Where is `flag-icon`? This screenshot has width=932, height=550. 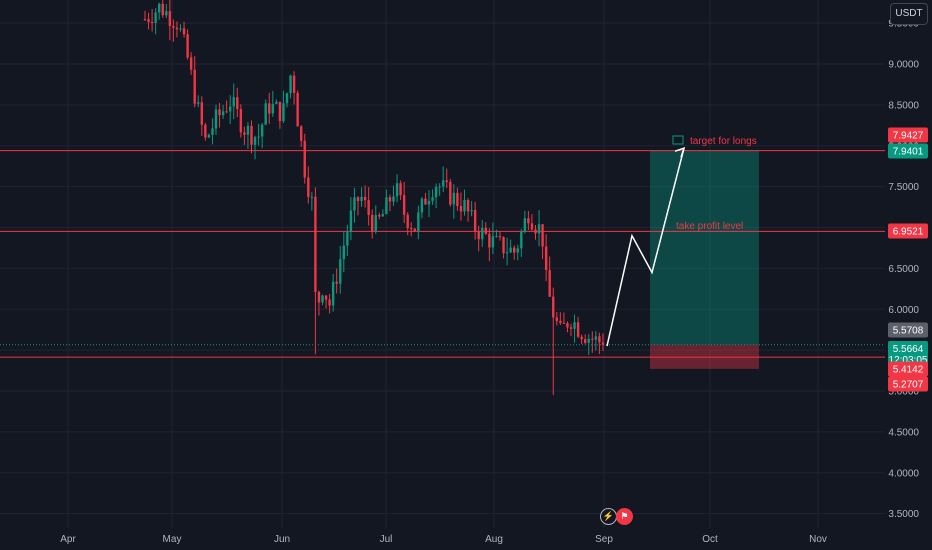 flag-icon is located at coordinates (678, 140).